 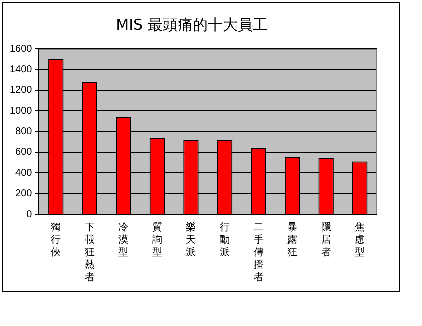 What do you see at coordinates (123, 239) in the screenshot?
I see `x-tick-label: 冷漠型` at bounding box center [123, 239].